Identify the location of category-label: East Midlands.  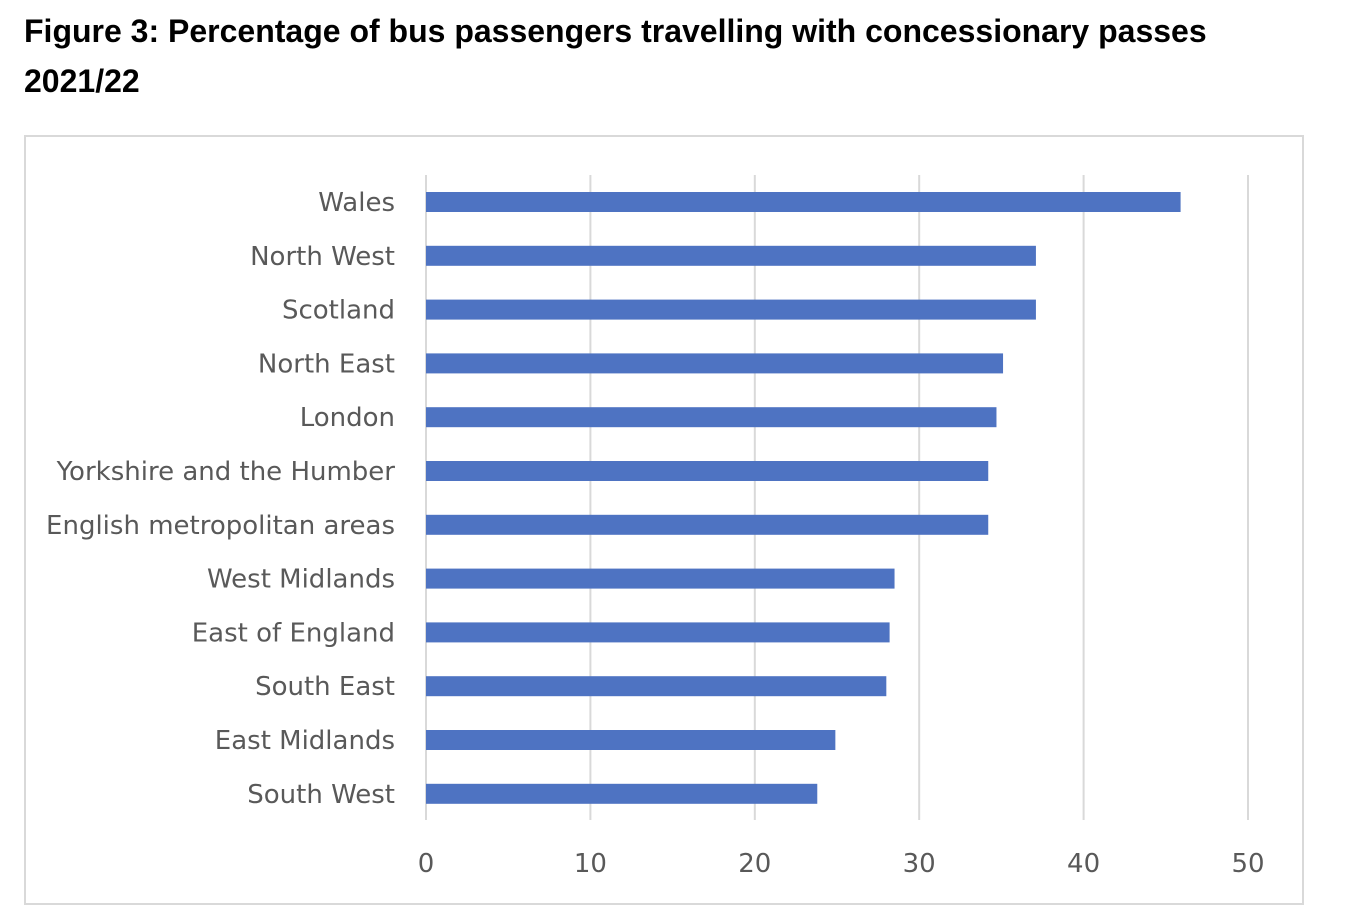
(305, 741).